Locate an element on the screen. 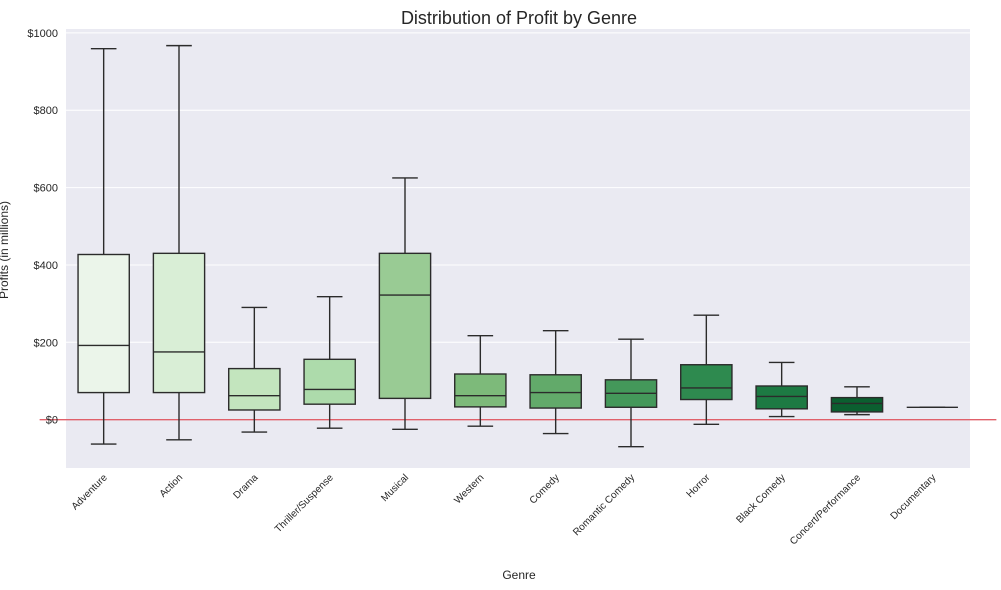  box-musical is located at coordinates (405, 304).